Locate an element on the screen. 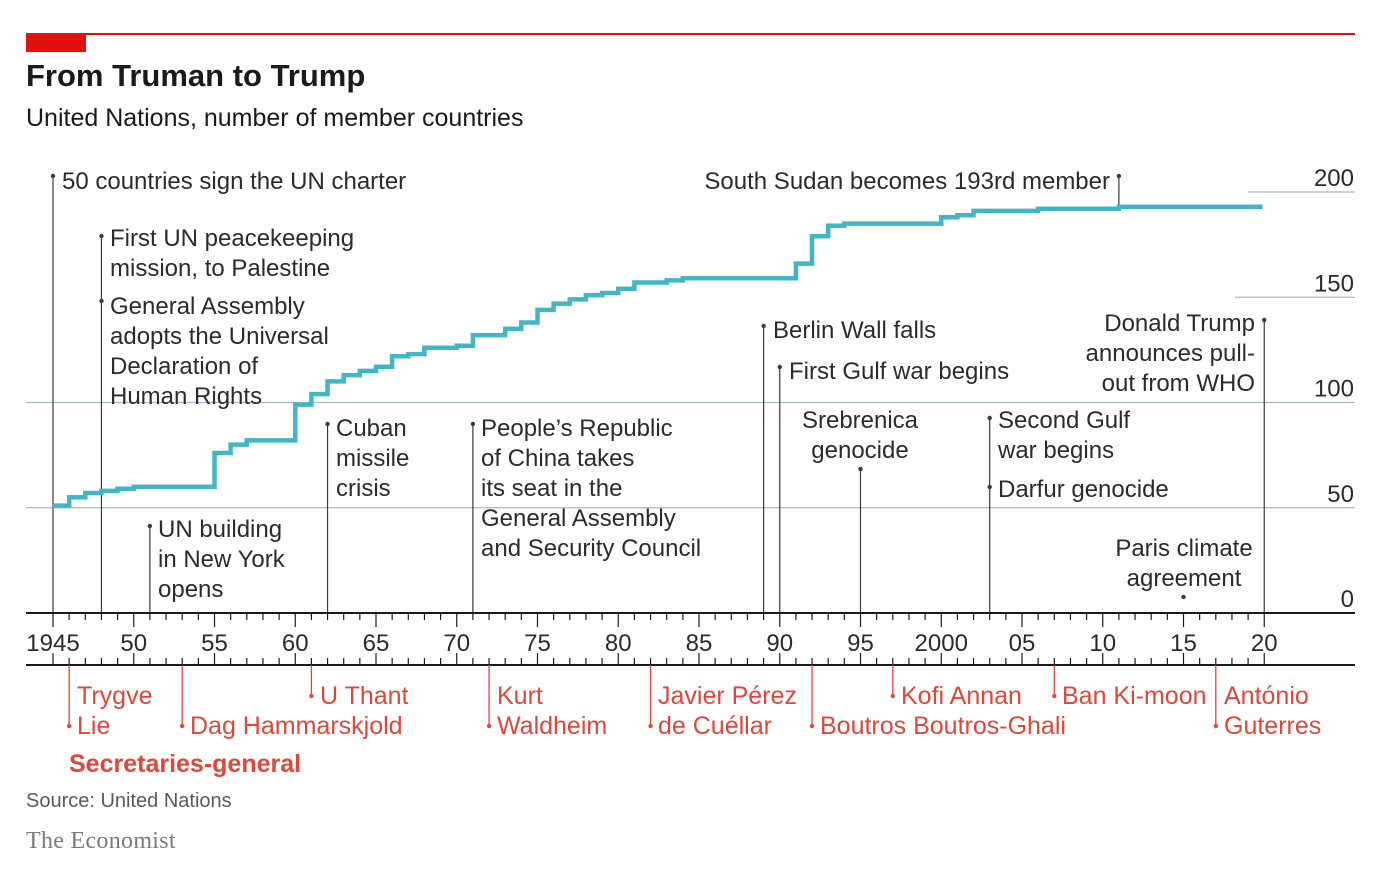 The image size is (1382, 882). y-tick-label-200: 200 is located at coordinates (1334, 178).